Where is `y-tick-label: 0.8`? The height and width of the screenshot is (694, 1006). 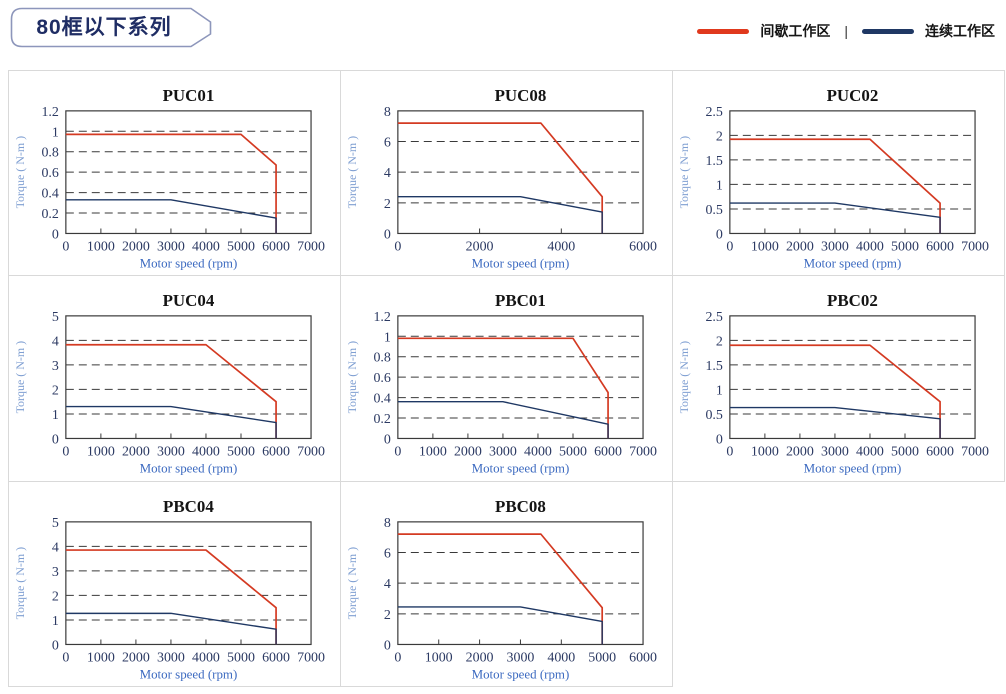
y-tick-label: 0.8 is located at coordinates (381, 358).